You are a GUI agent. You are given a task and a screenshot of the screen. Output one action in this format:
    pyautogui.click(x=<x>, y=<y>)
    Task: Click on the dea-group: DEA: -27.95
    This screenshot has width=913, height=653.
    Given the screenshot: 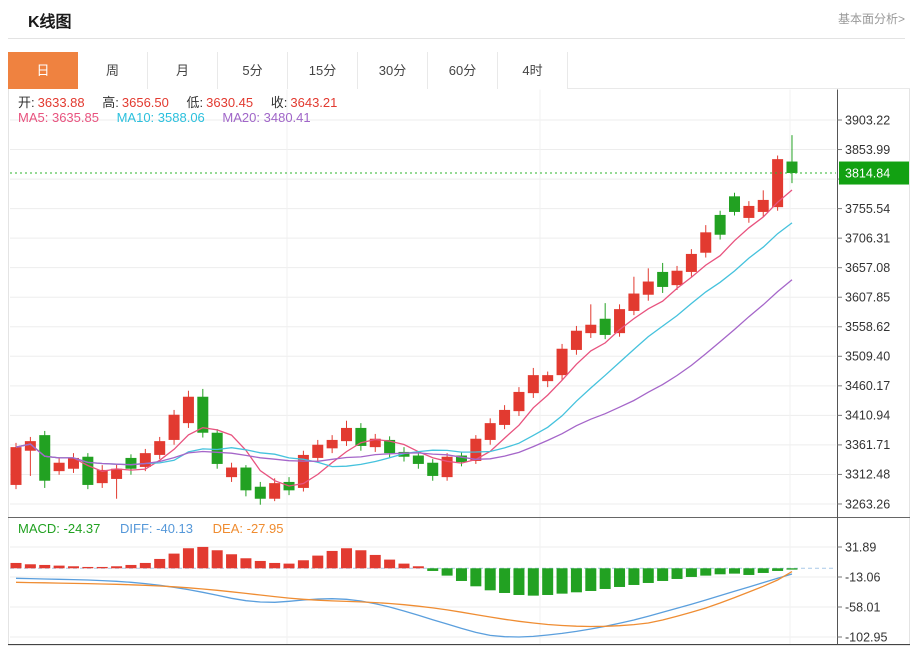 What is the action you would take?
    pyautogui.click(x=248, y=528)
    